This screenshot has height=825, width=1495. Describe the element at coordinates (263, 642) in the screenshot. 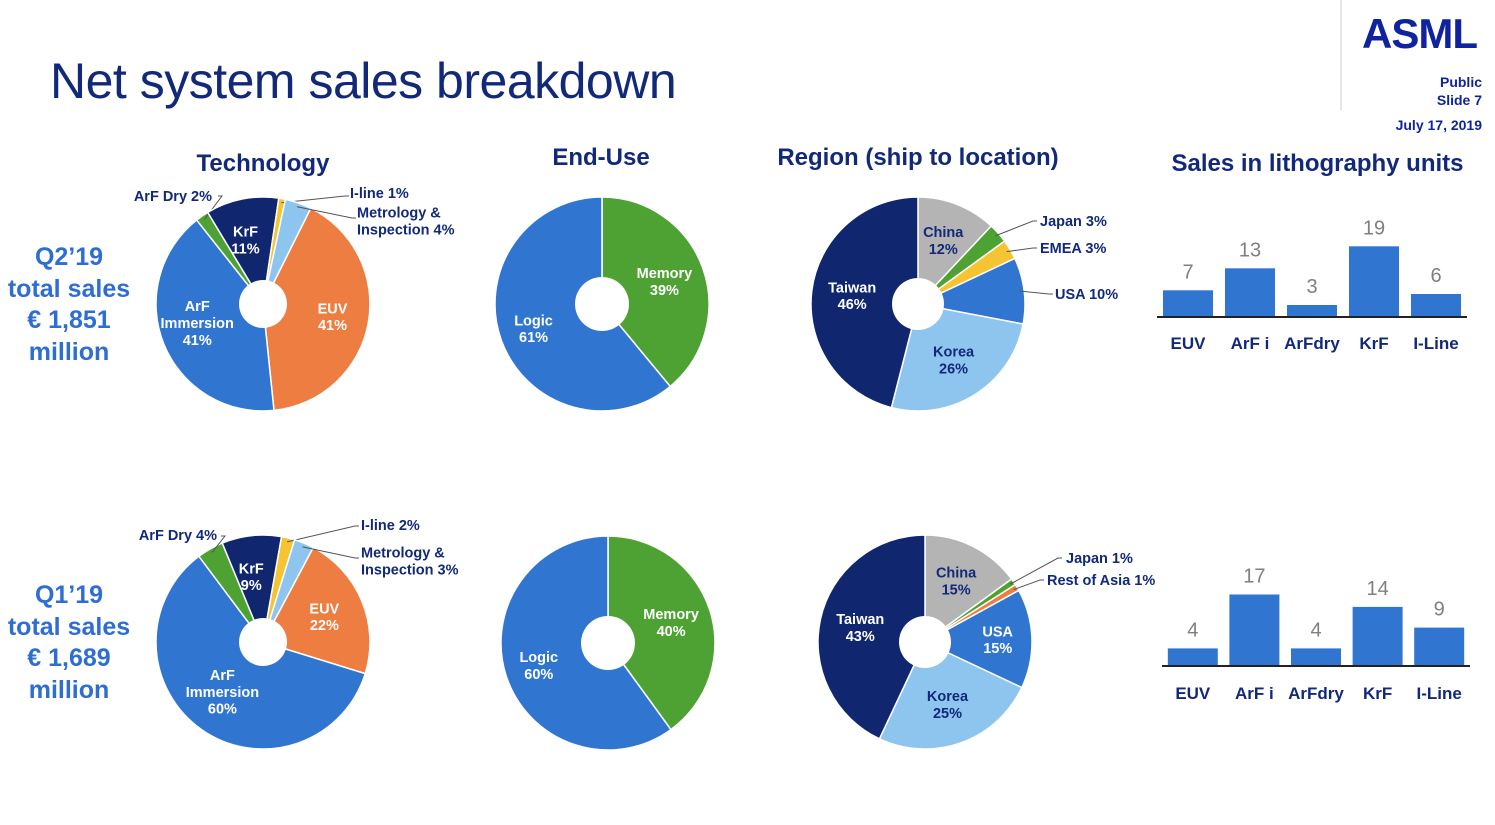

I see `q1-technology-center-hole` at that location.